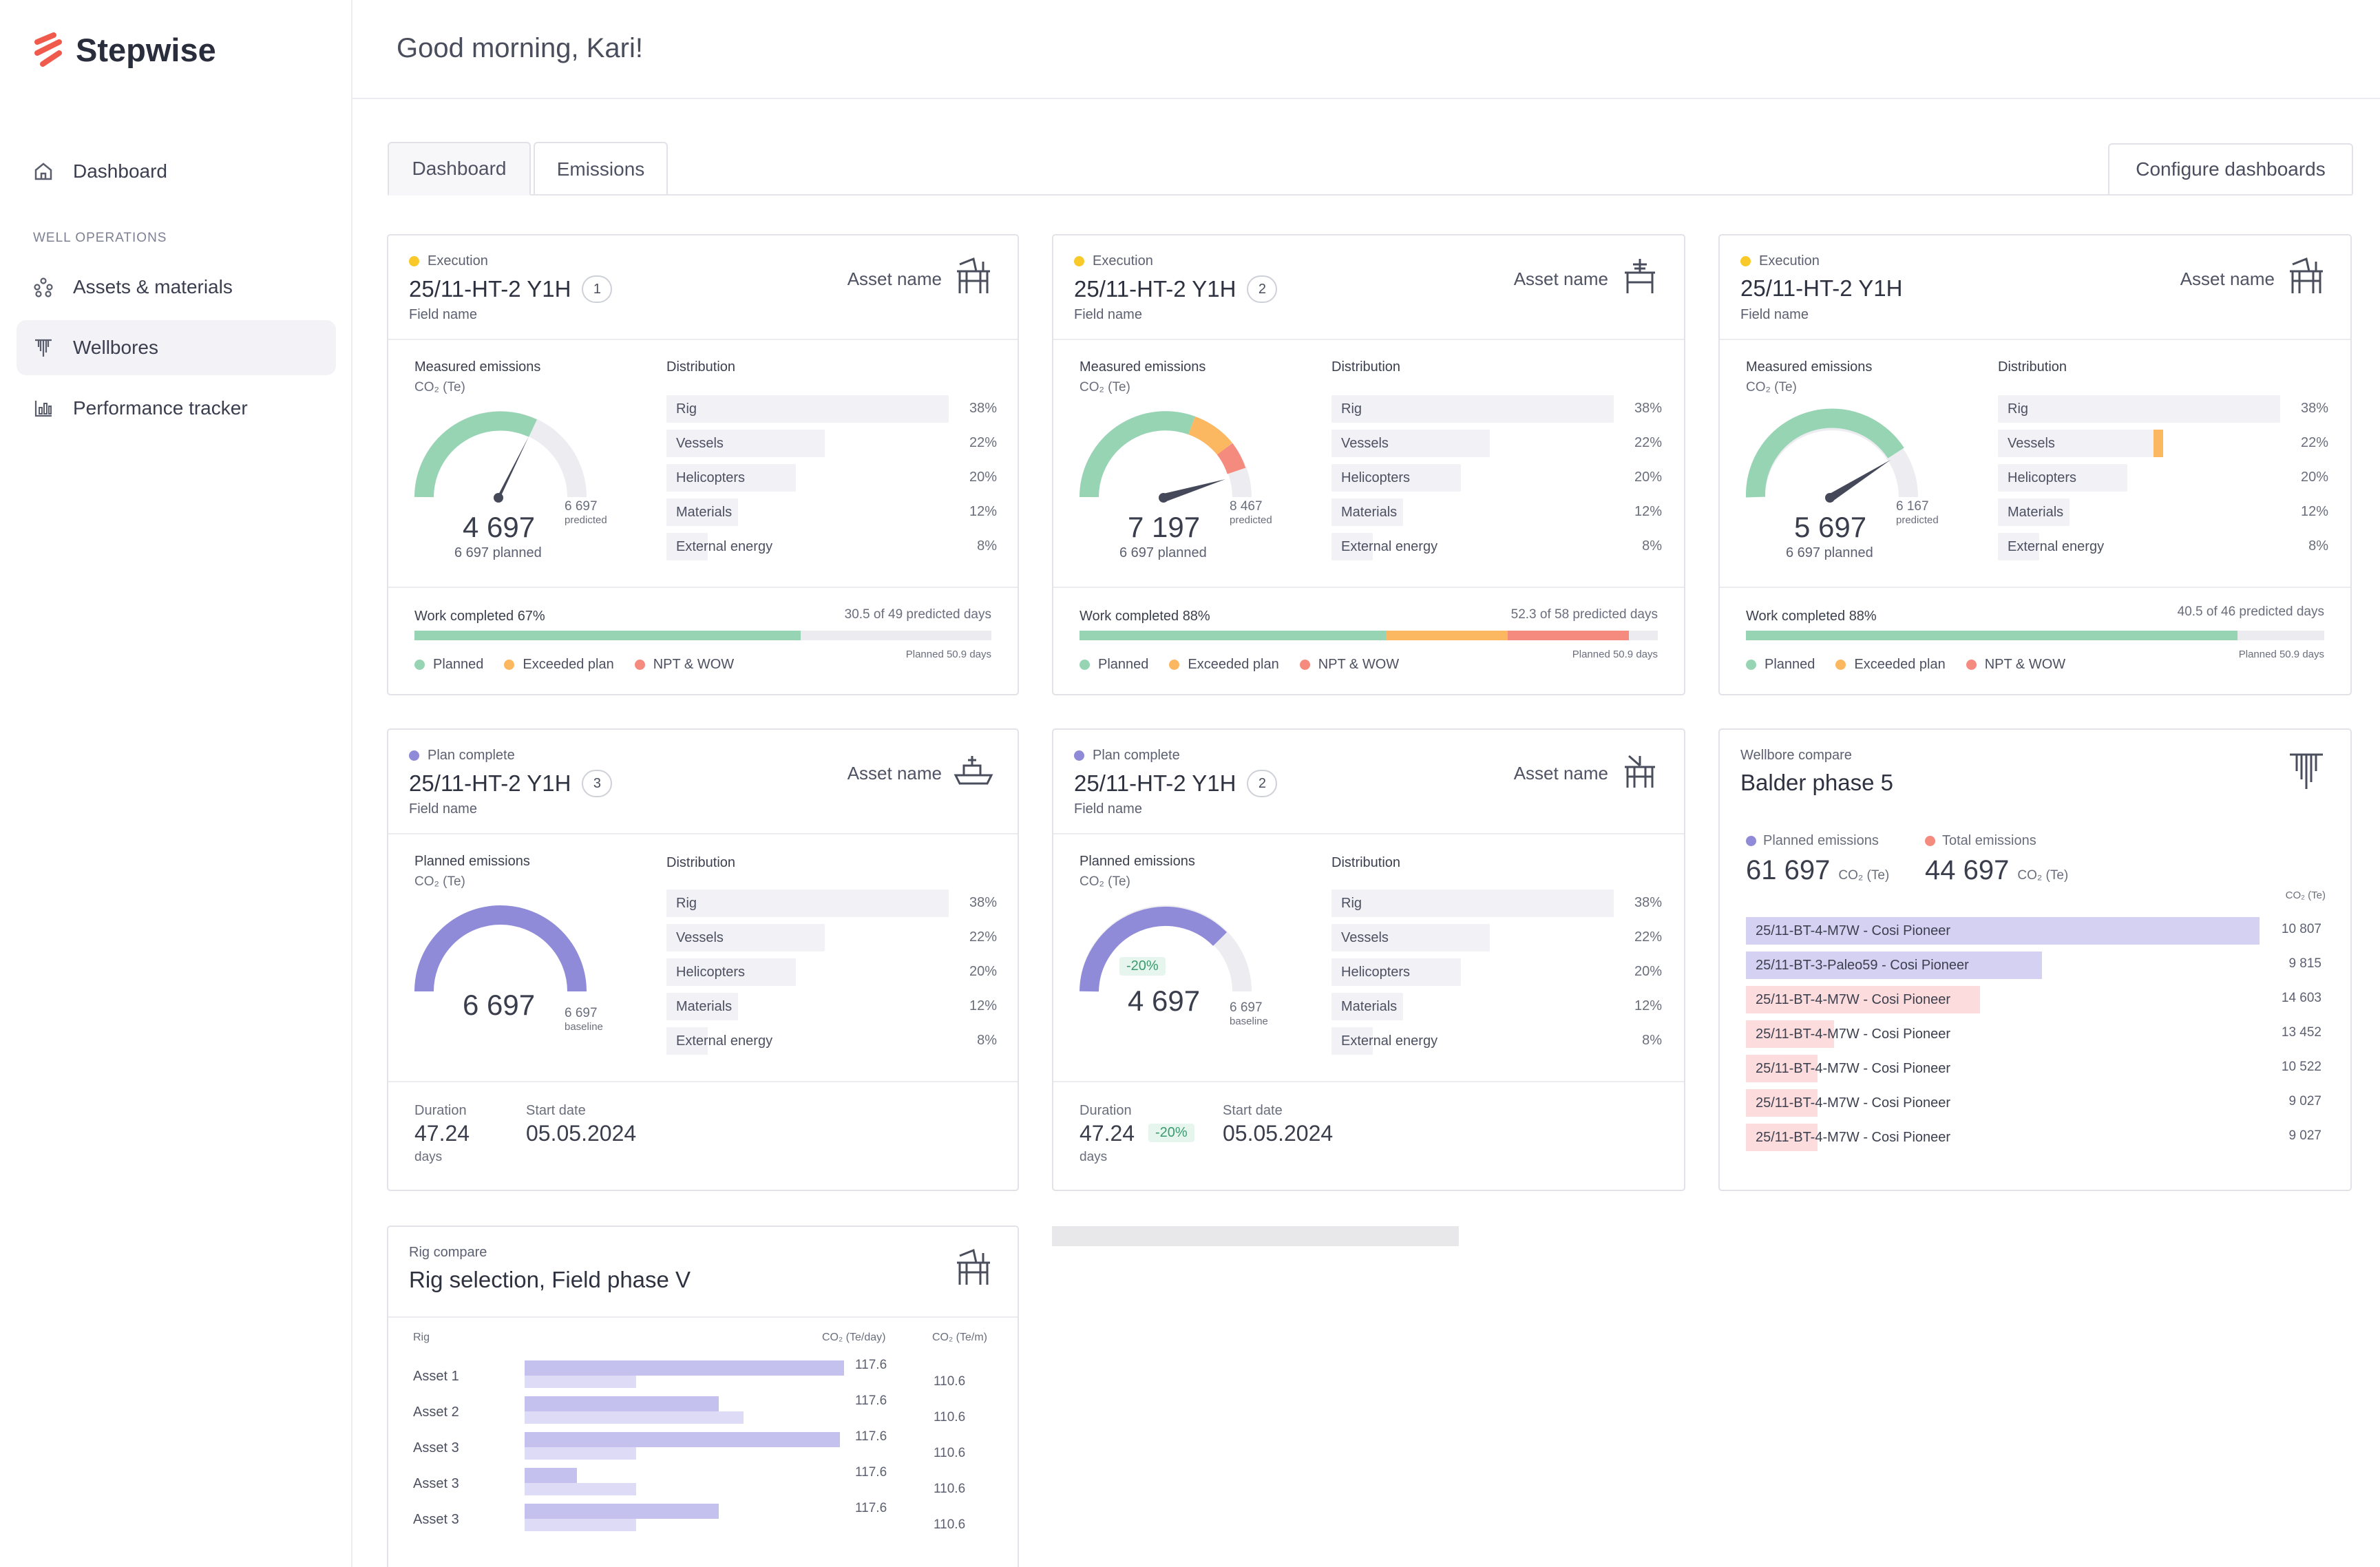 The height and width of the screenshot is (1567, 2380). What do you see at coordinates (43, 287) in the screenshot?
I see `assets-icon` at bounding box center [43, 287].